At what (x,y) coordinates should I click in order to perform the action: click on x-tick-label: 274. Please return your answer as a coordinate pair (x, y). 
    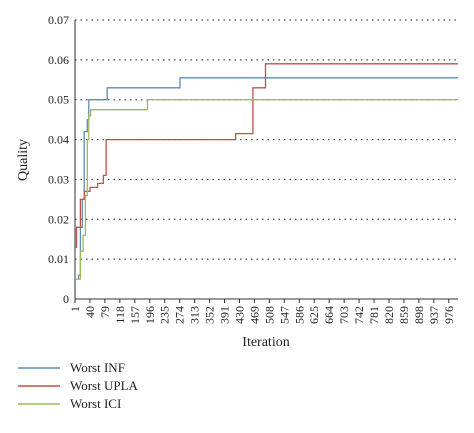
    Looking at the image, I should click on (180, 315).